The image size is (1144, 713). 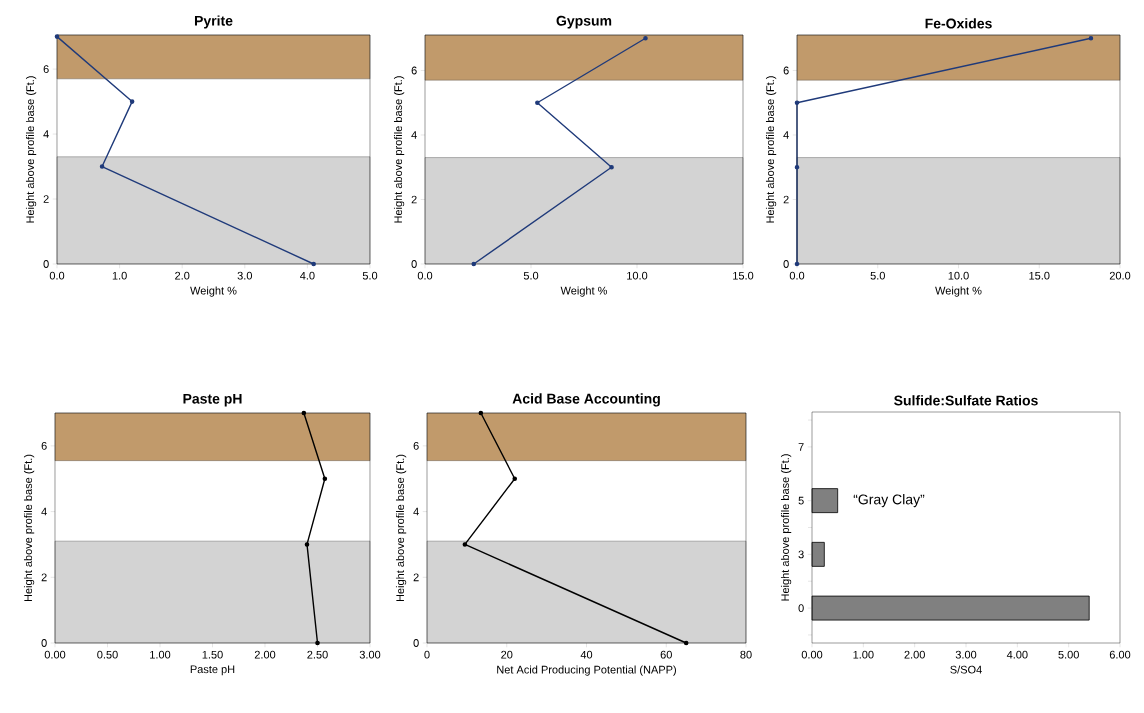 What do you see at coordinates (586, 670) in the screenshot?
I see `x-axis-title: Net Acid Producing Potential (NAPP)` at bounding box center [586, 670].